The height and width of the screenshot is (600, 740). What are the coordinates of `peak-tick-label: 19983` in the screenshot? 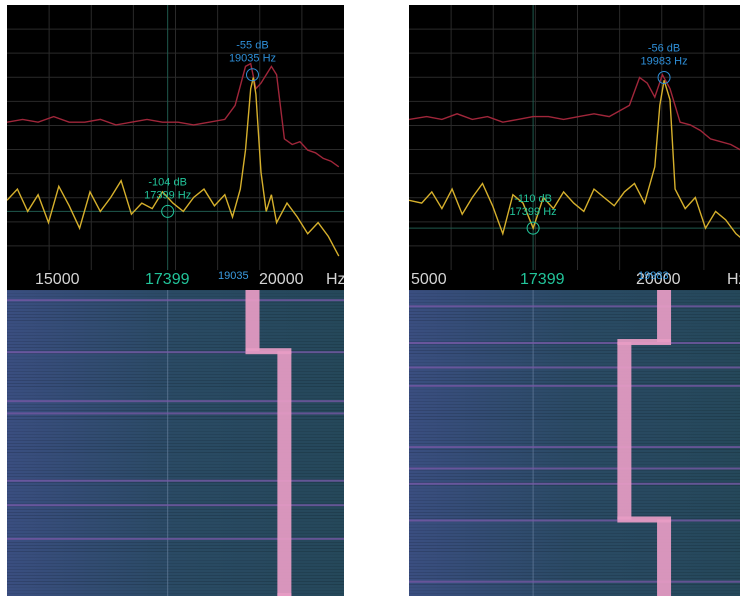 It's located at (653, 276).